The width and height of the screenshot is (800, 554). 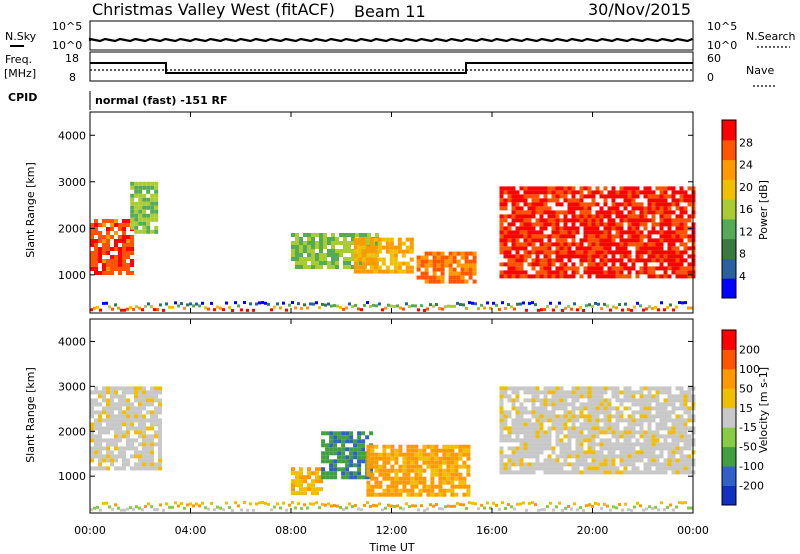 I want to click on cpid-text: normal (fast) -151 RF, so click(x=161, y=100).